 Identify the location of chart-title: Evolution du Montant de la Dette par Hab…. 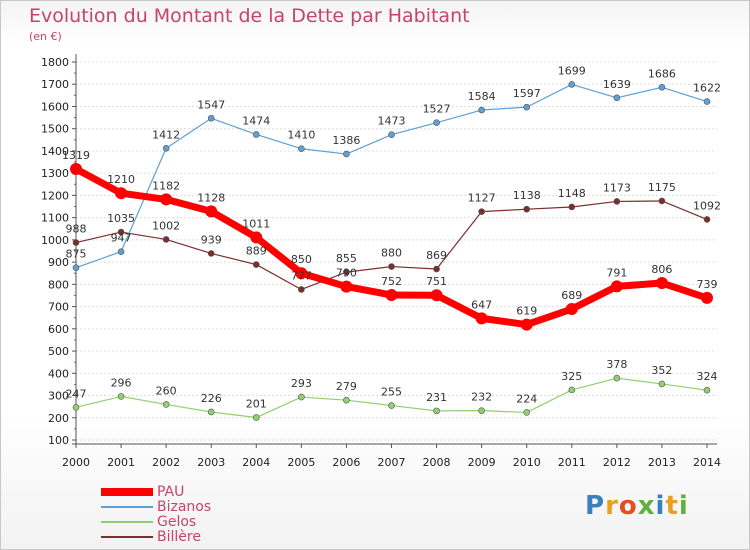
(249, 16).